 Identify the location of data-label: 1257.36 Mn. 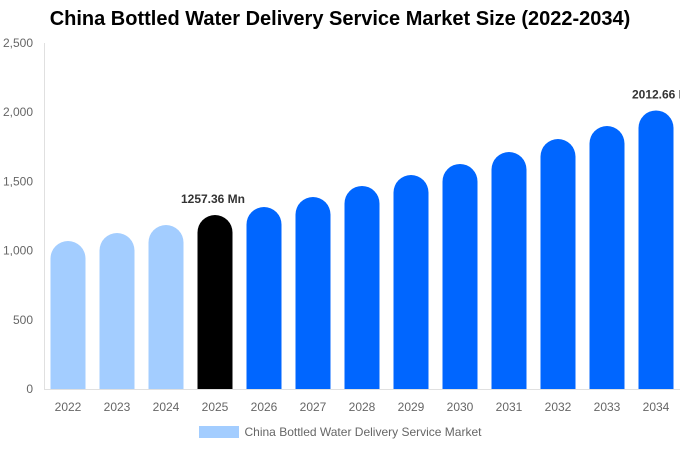
(213, 199).